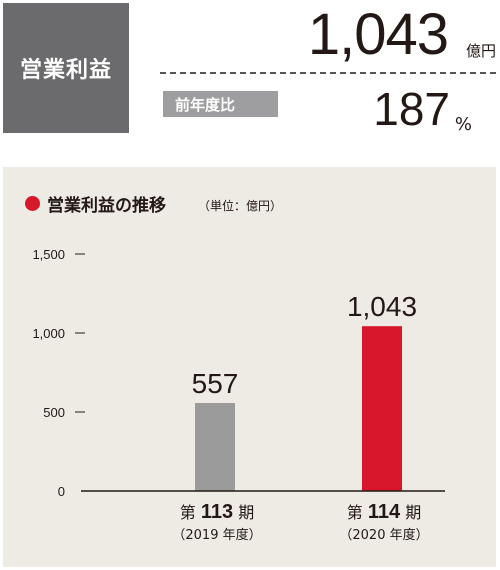 This screenshot has height=570, width=500. Describe the element at coordinates (48, 333) in the screenshot. I see `y-tick-label: 1,000` at that location.